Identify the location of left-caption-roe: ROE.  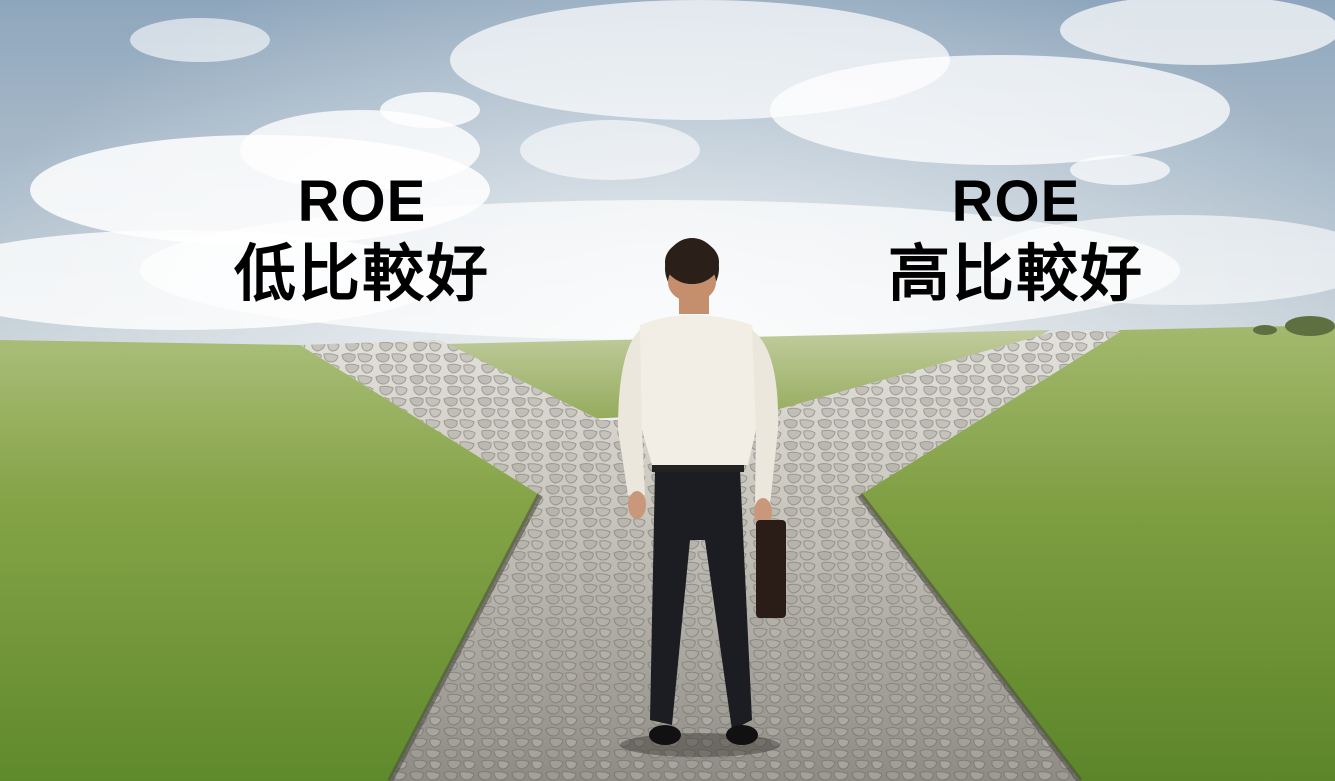
(362, 201).